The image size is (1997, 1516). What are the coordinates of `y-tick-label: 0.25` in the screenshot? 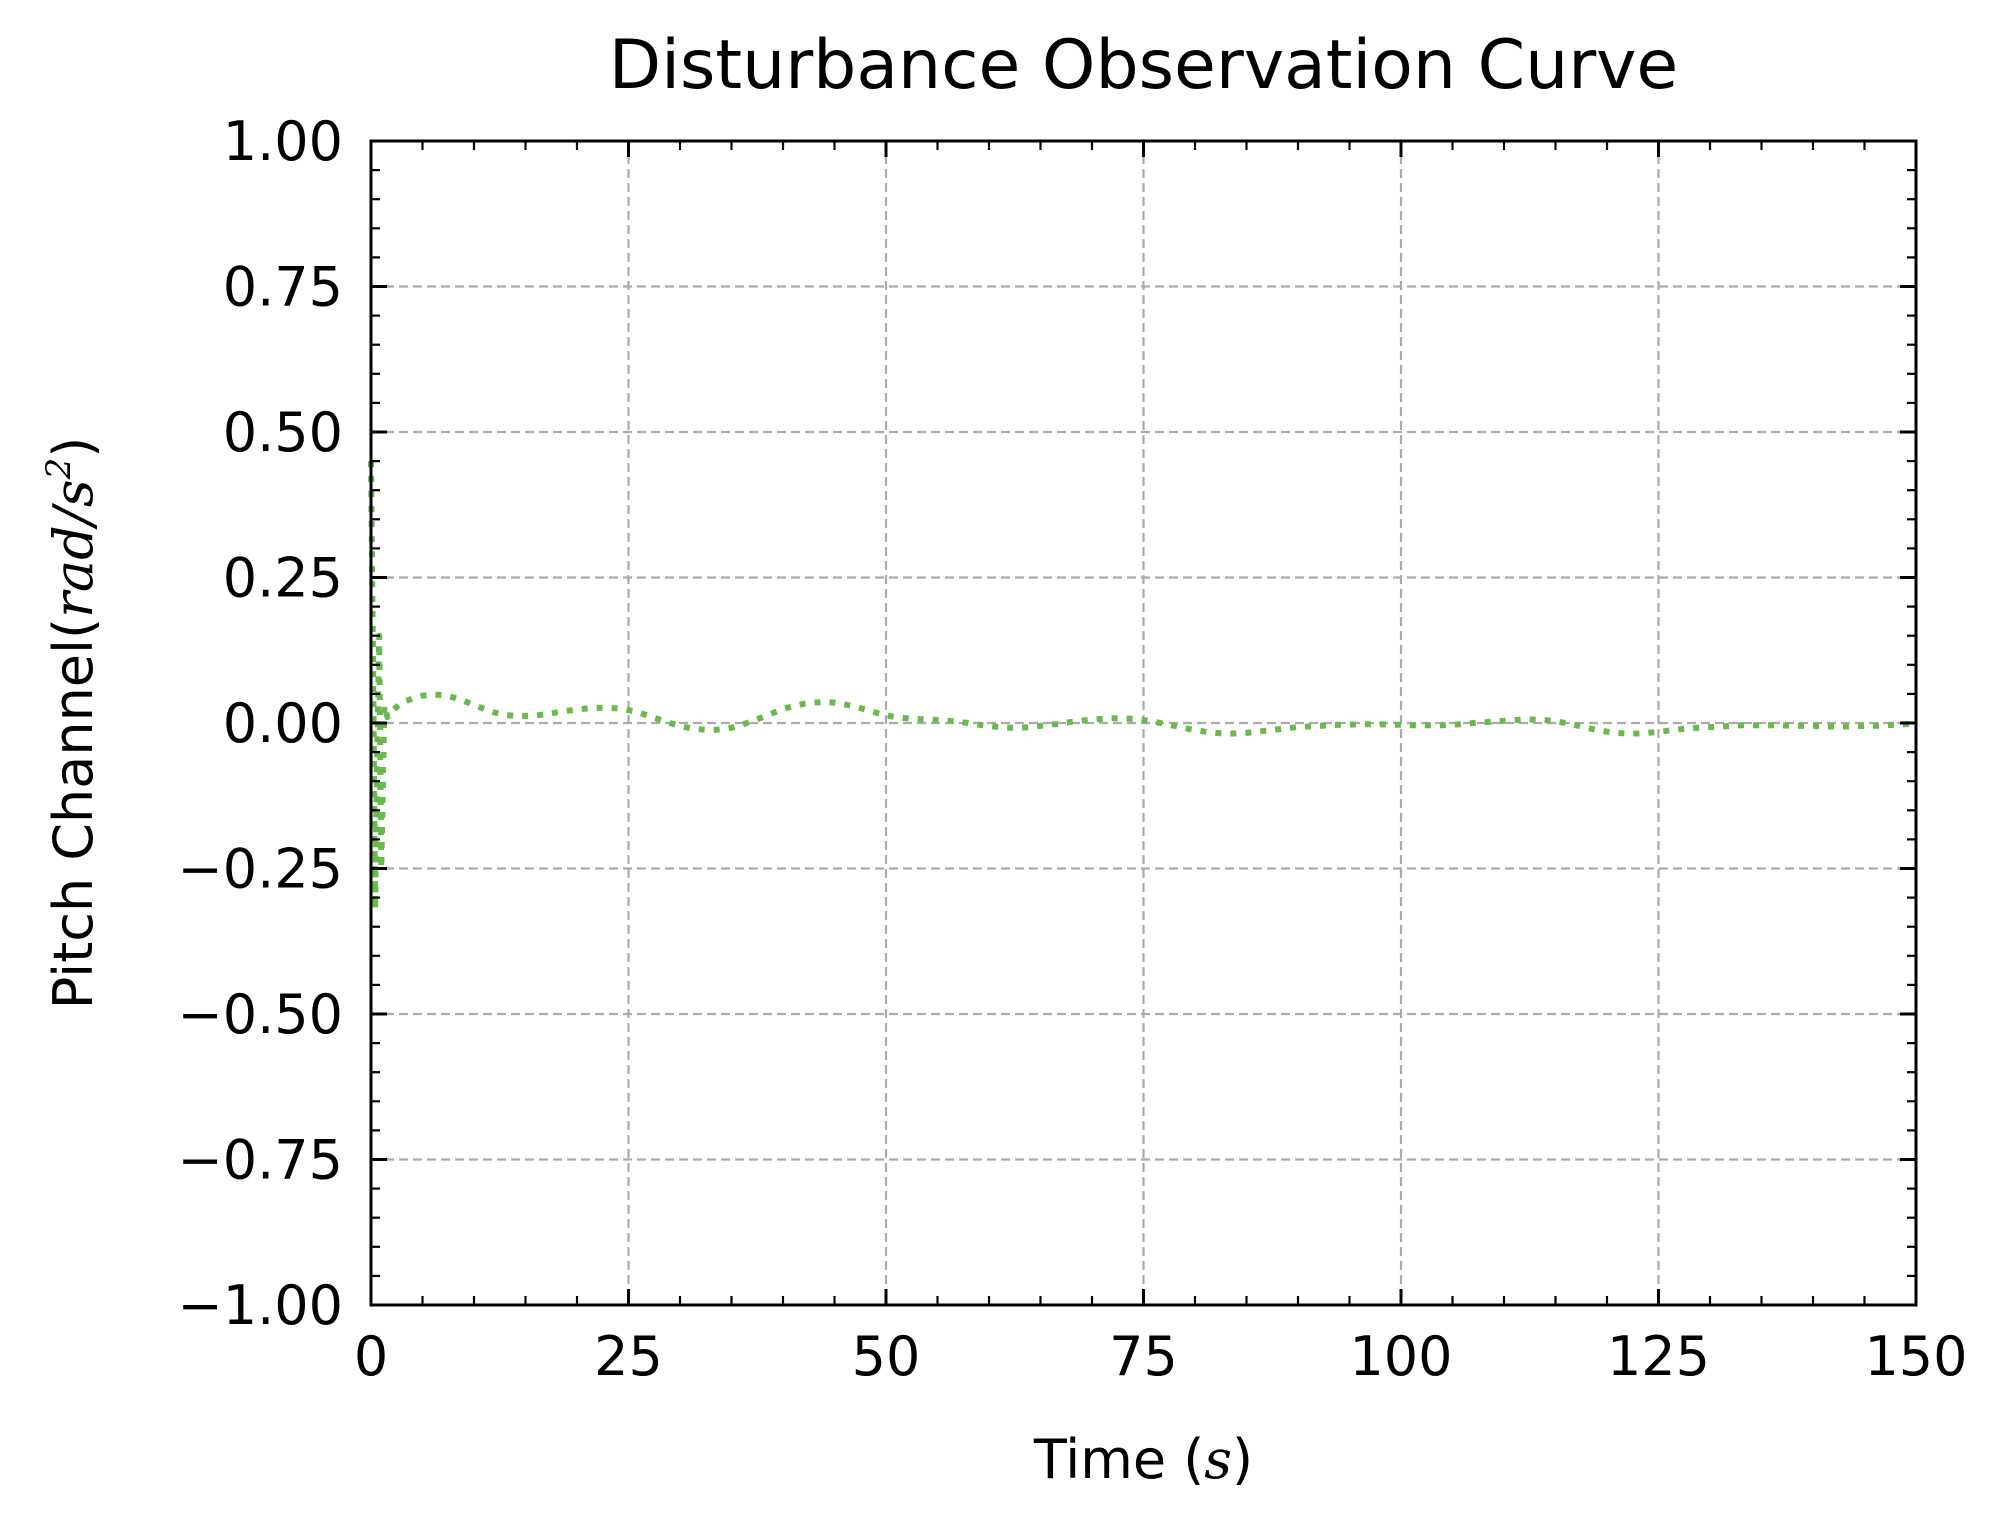 It's located at (283, 578).